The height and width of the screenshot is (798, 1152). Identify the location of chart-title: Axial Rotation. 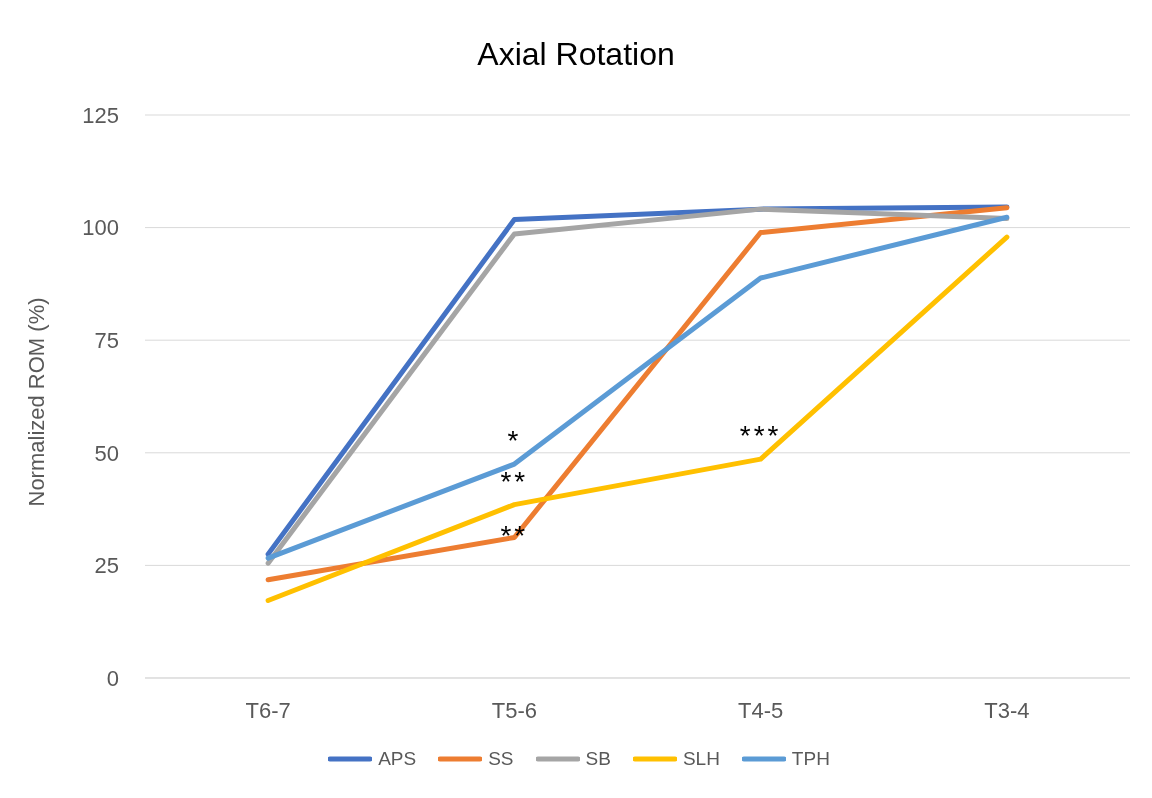
(576, 54).